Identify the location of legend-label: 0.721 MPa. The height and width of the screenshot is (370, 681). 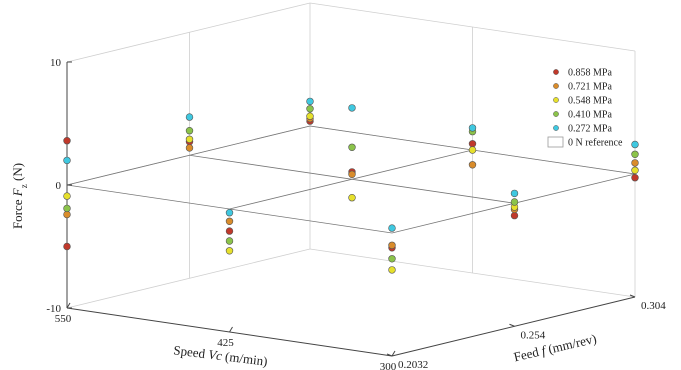
(590, 87).